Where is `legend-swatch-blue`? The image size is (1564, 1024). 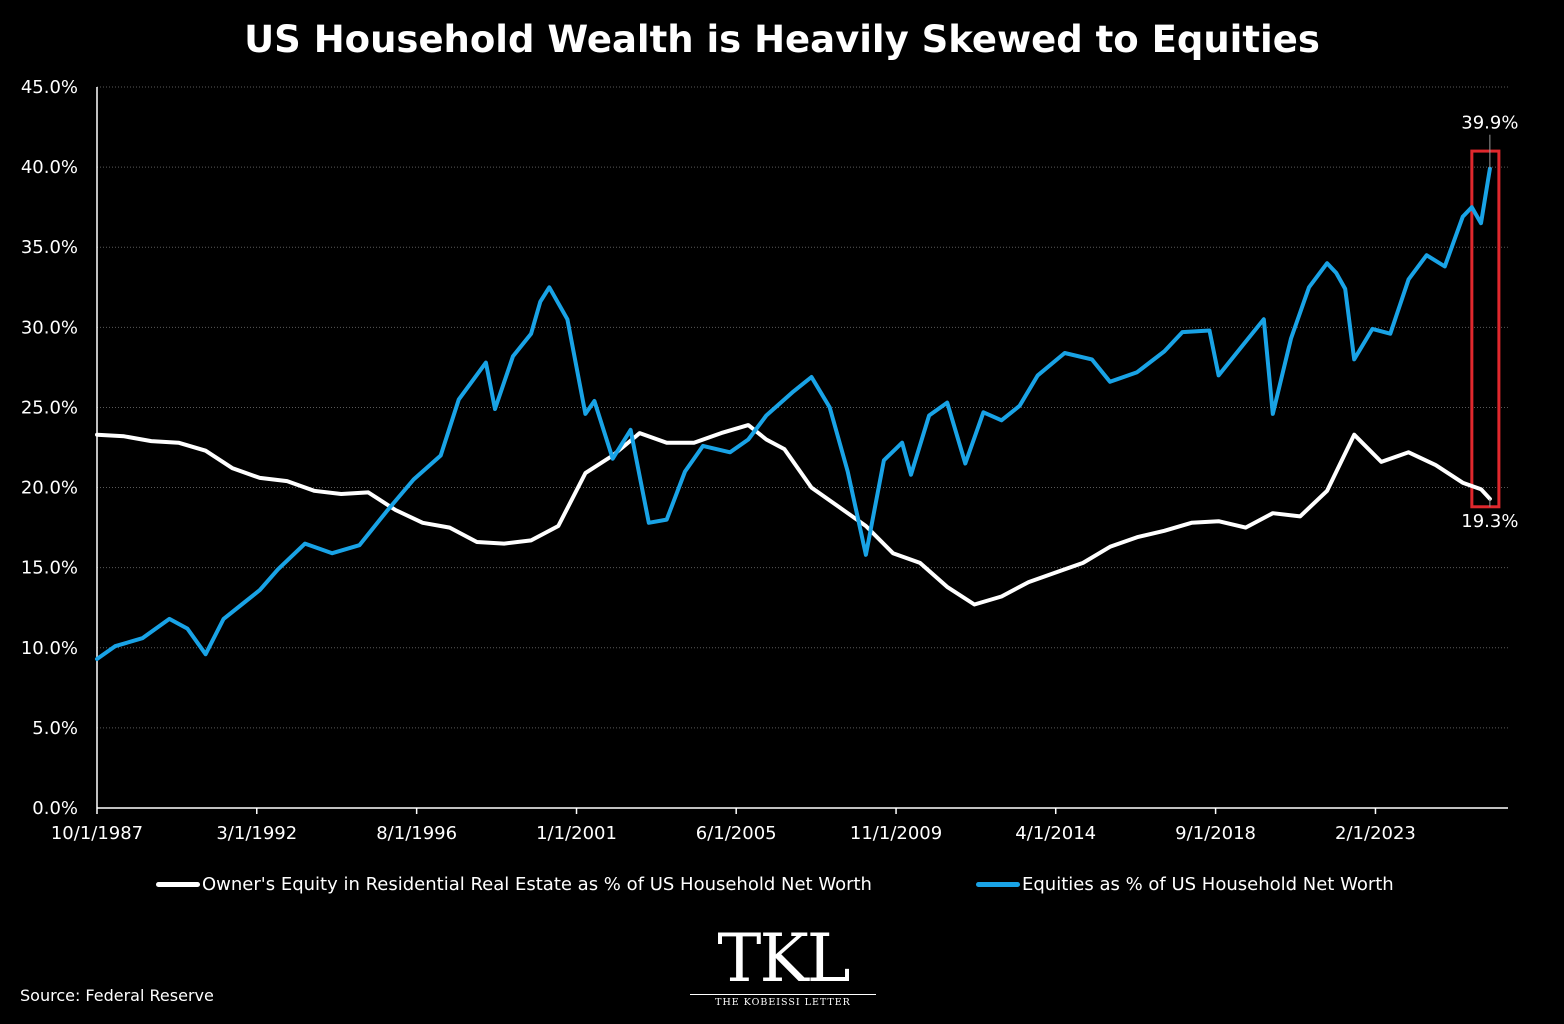 legend-swatch-blue is located at coordinates (998, 884).